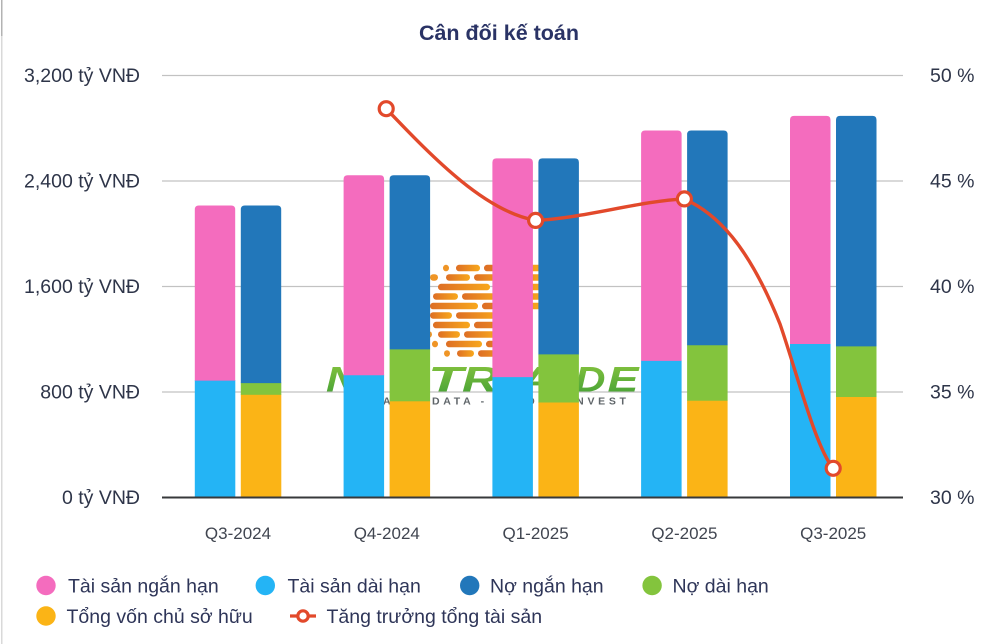 Image resolution: width=992 pixels, height=644 pixels. Describe the element at coordinates (238, 533) in the screenshot. I see `svg-text: Q3-2024` at that location.